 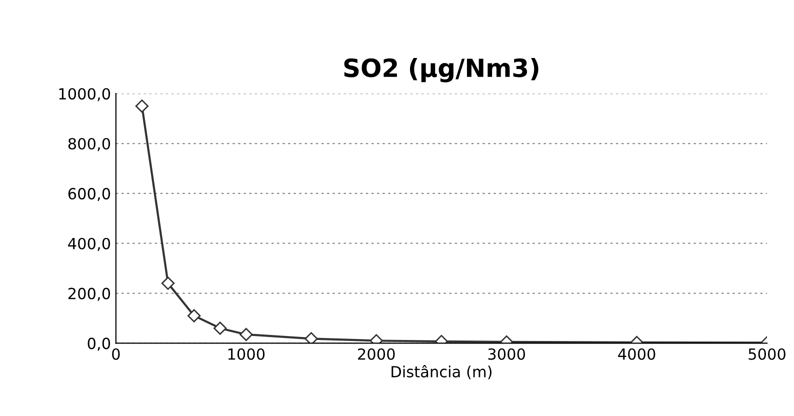 I want to click on y-tick-label: 600,0, so click(x=89, y=195).